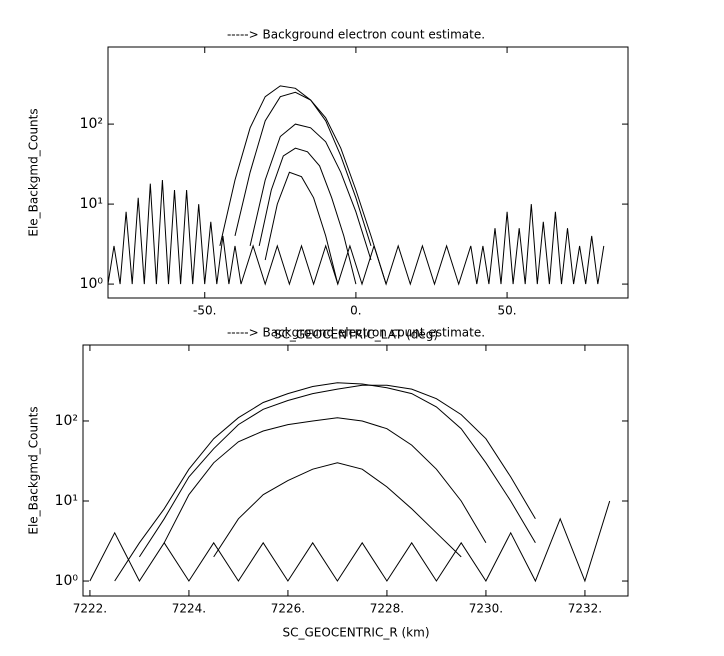 The width and height of the screenshot is (724, 656). What do you see at coordinates (90, 609) in the screenshot?
I see `x-tick-label: 7222.` at bounding box center [90, 609].